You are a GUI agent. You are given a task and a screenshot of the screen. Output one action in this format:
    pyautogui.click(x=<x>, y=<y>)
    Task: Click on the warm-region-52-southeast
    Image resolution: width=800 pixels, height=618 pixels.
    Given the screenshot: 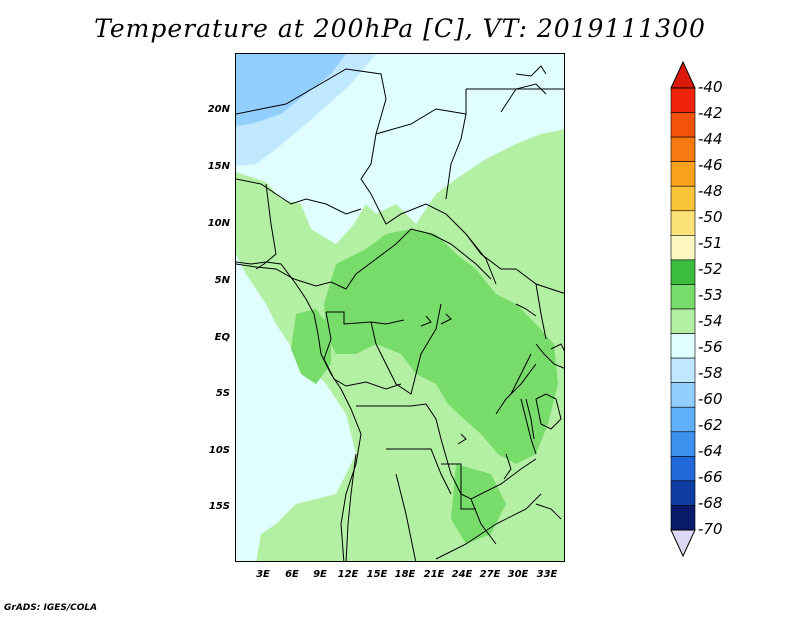 What is the action you would take?
    pyautogui.click(x=478, y=504)
    